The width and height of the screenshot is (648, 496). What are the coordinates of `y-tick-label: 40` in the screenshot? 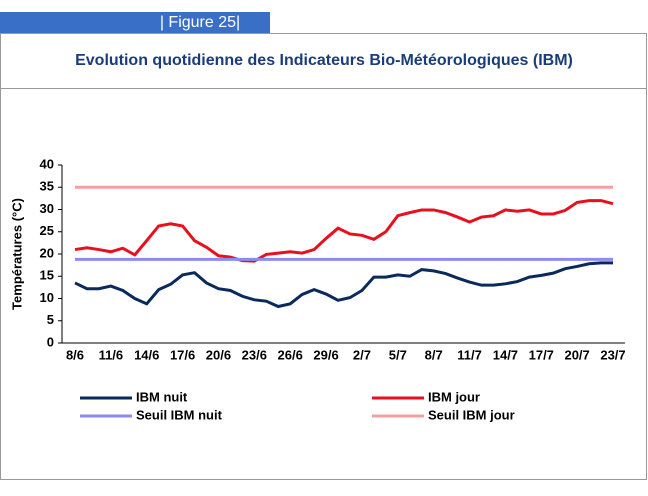 It's located at (47, 163).